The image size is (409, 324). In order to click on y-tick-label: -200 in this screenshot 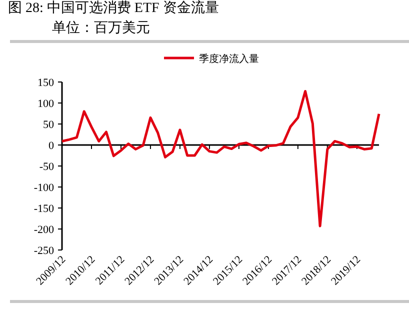, I will do `click(44, 230)`.